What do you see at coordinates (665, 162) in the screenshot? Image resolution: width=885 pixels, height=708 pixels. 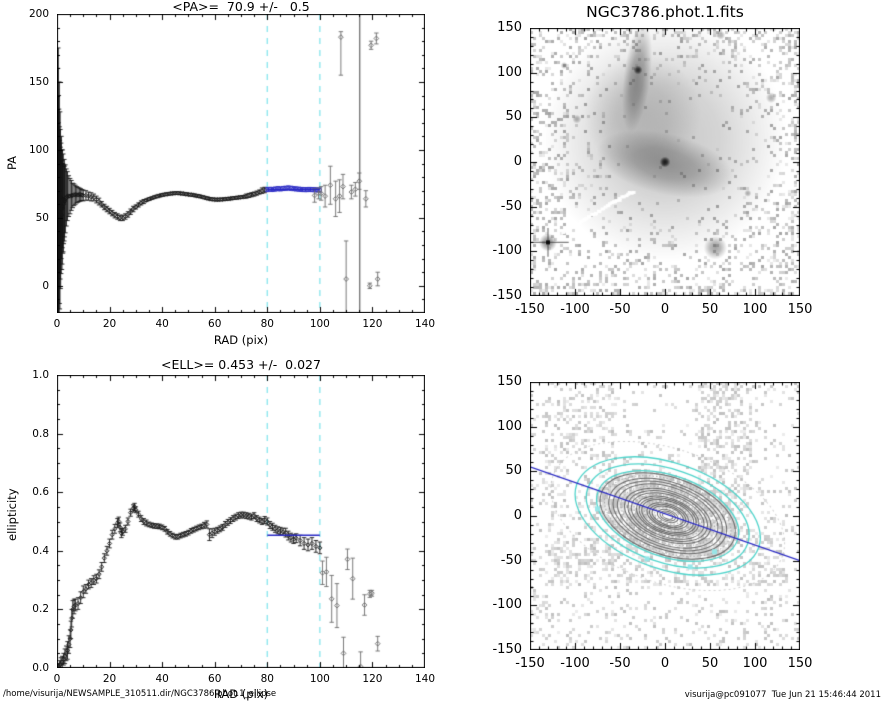 I see `galaxy-image-canvas` at bounding box center [665, 162].